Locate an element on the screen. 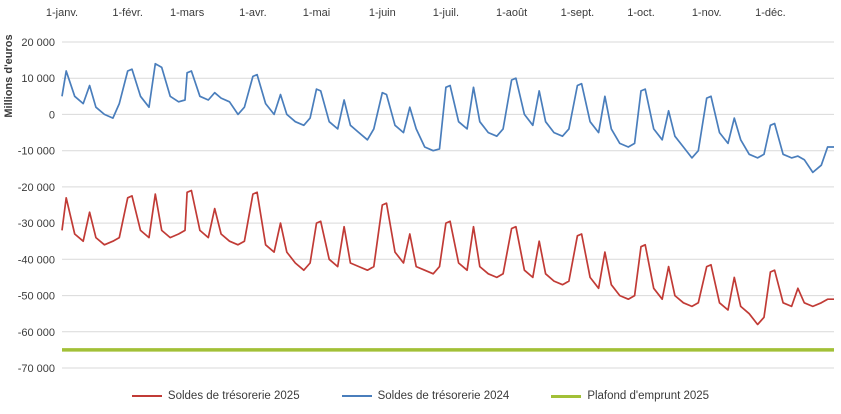 This screenshot has width=841, height=414. legend-item-soldes-2025: Soldes de trésorerie 2025 is located at coordinates (215, 396).